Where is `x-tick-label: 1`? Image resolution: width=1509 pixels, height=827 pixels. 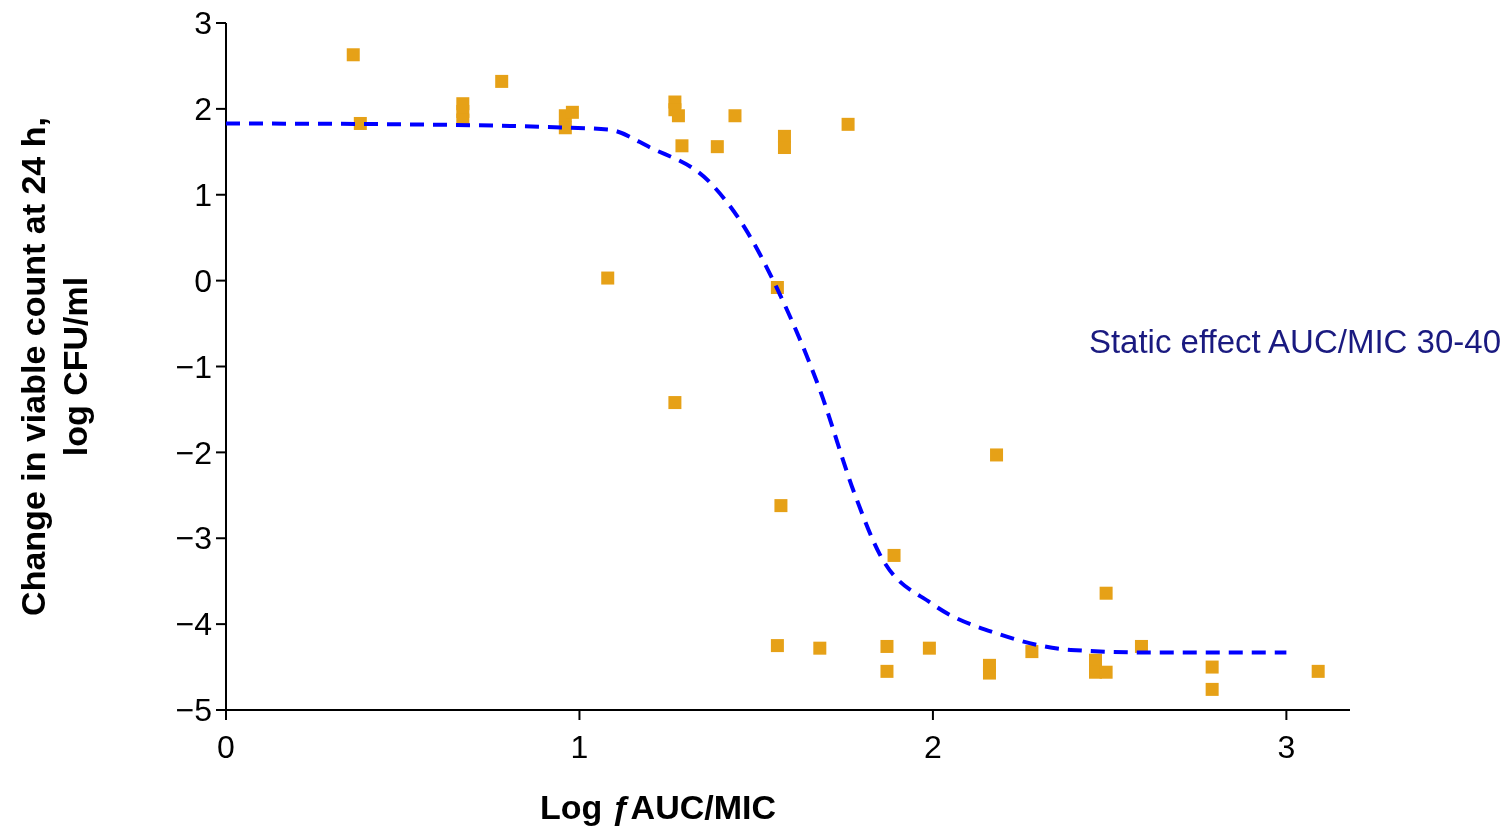 x-tick-label: 1 is located at coordinates (579, 747).